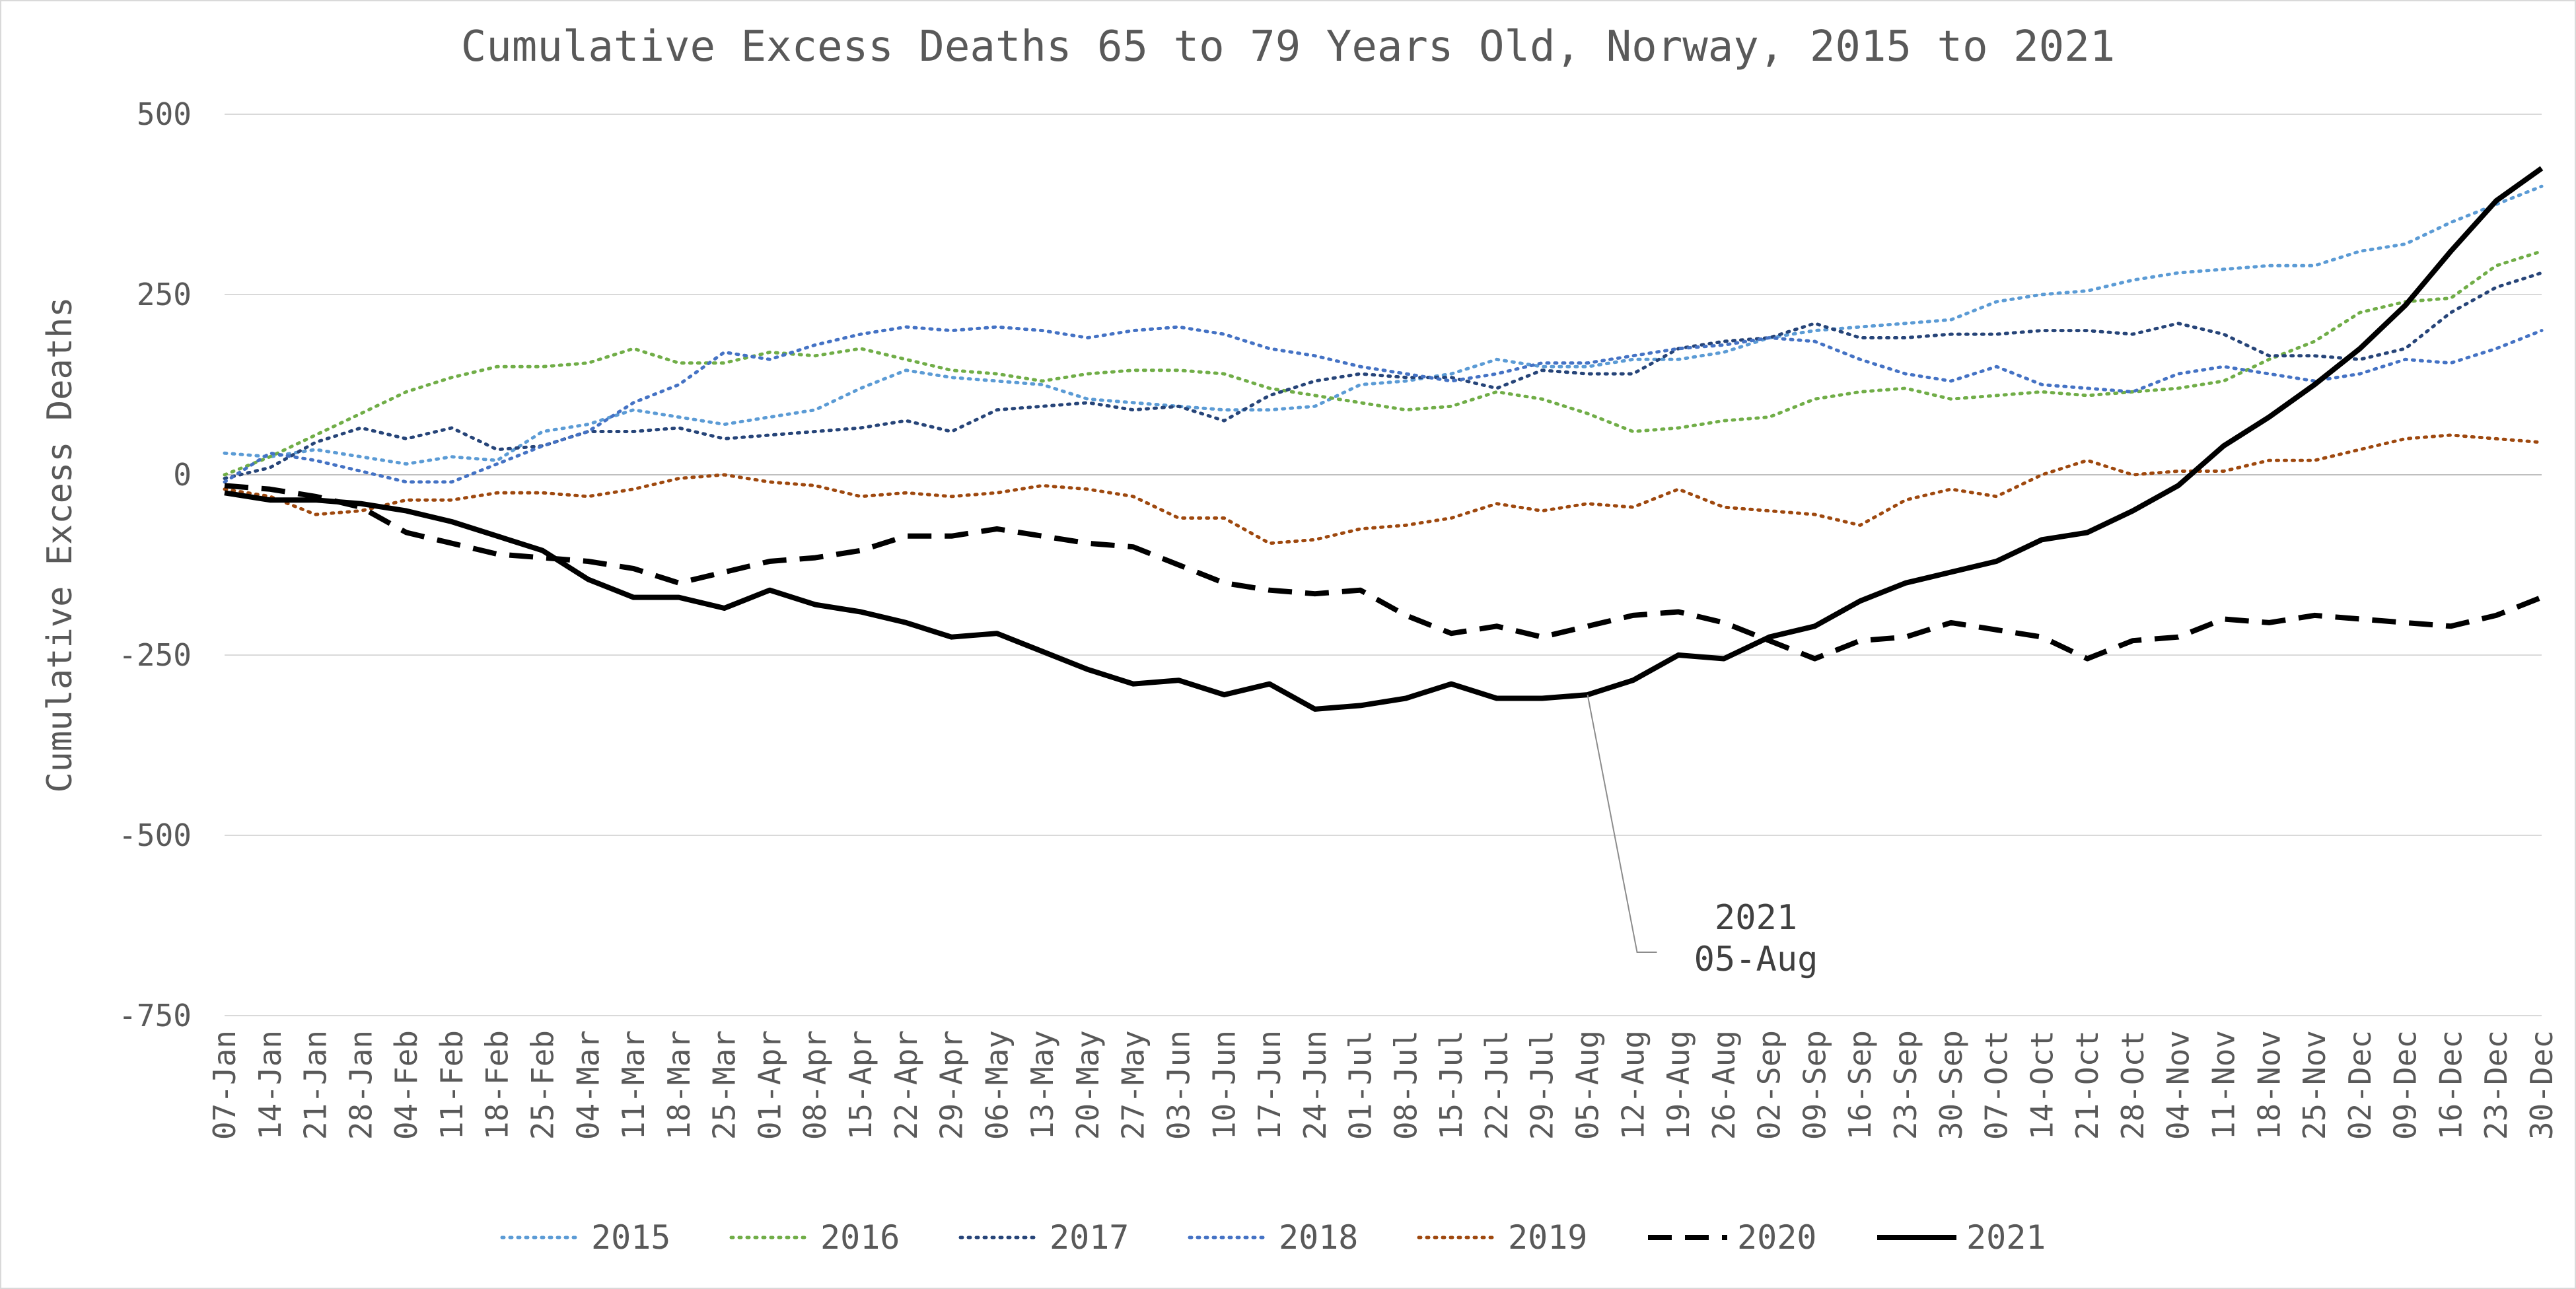  Describe the element at coordinates (2314, 1085) in the screenshot. I see `x-tick-label: 25-Nov` at that location.